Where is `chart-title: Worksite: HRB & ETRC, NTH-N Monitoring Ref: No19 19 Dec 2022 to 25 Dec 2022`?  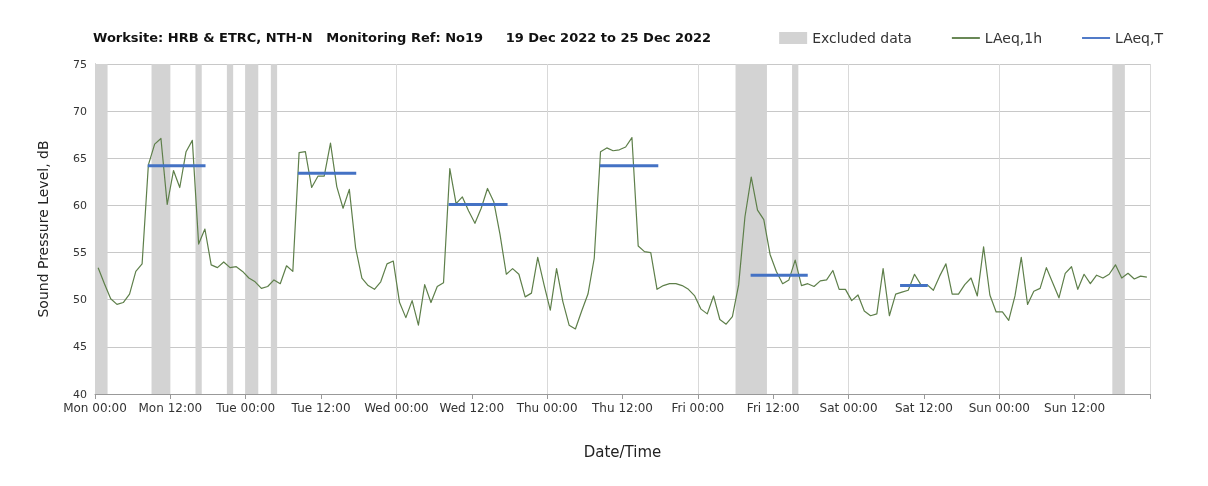
chart-title: Worksite: HRB & ETRC, NTH-N Monitoring Ref: No19 19 Dec 2022 to 25 Dec 2022 is located at coordinates (402, 37).